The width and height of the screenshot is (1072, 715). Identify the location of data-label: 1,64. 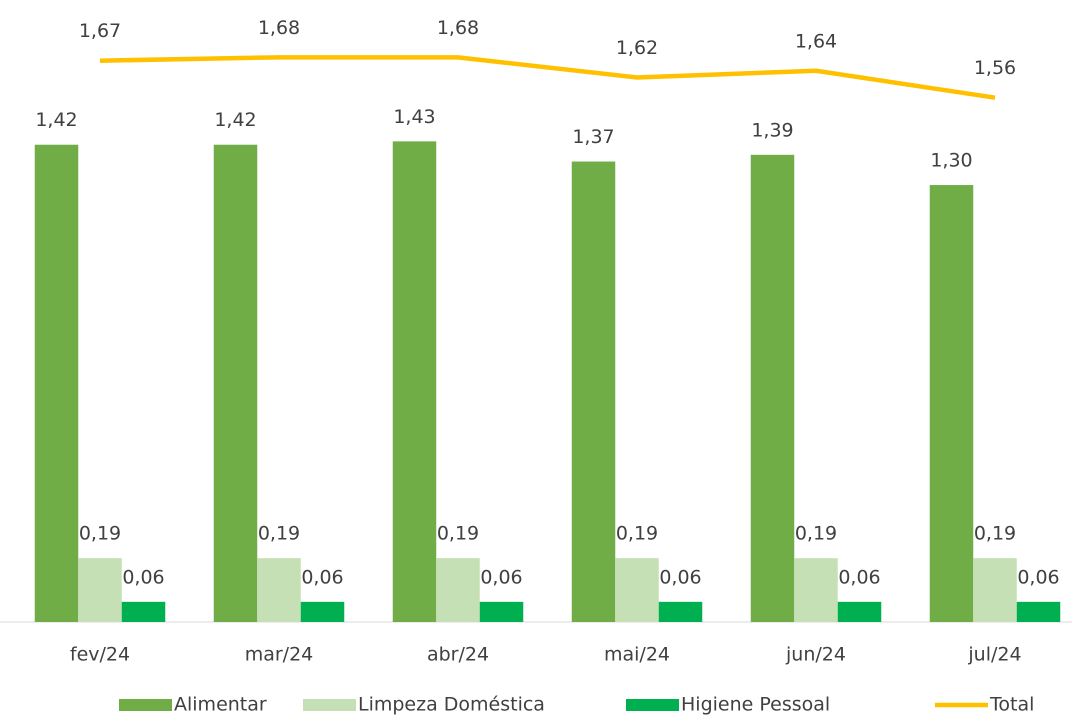
(816, 41).